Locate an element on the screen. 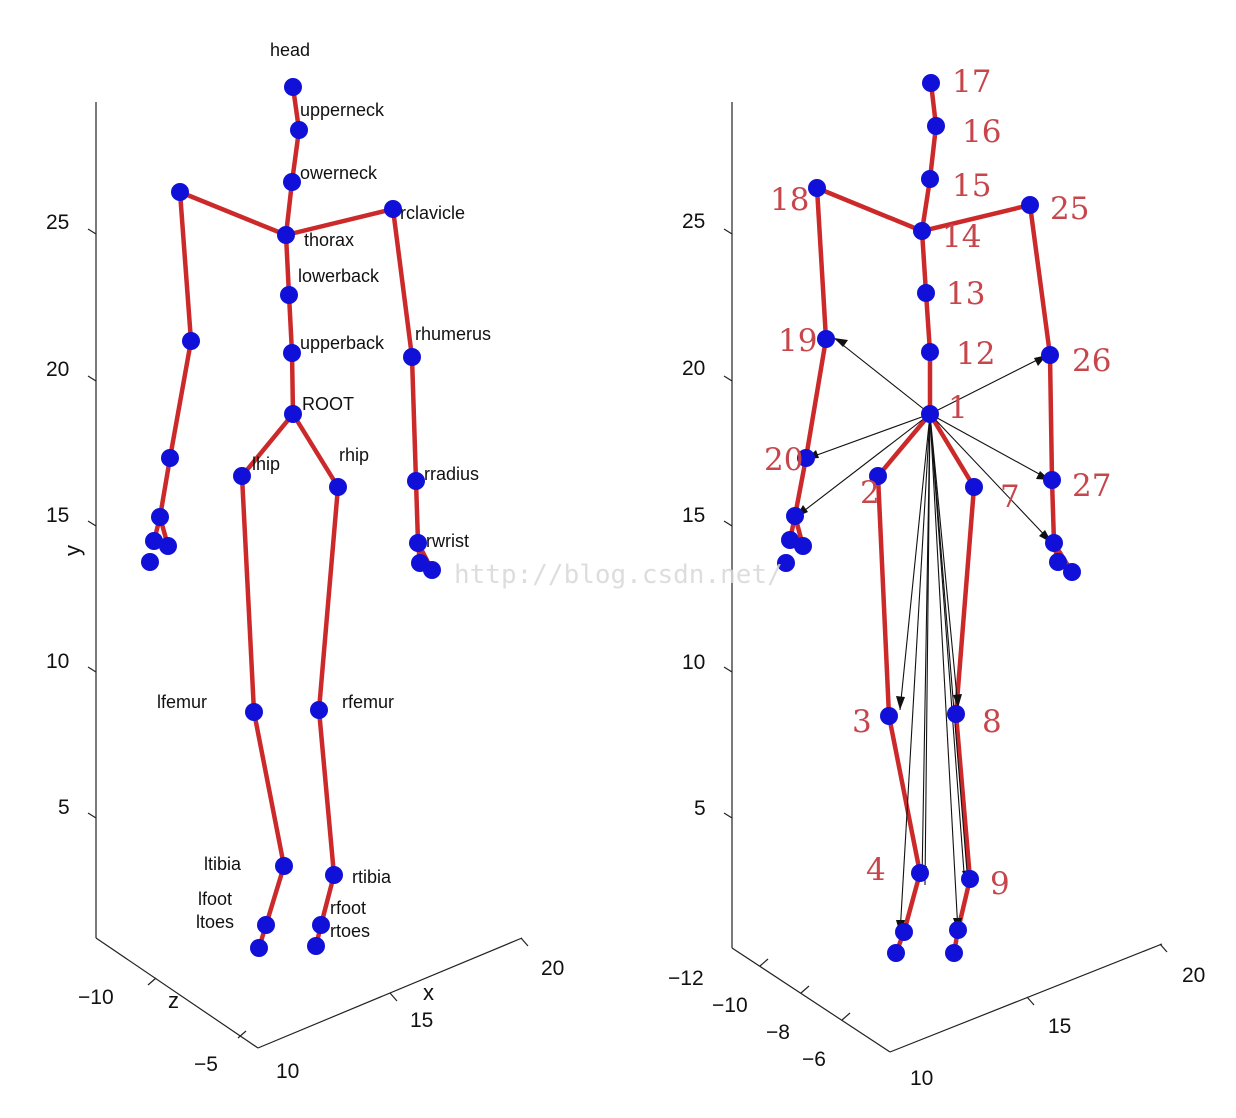 The image size is (1236, 1118). num-15: 15 is located at coordinates (971, 186).